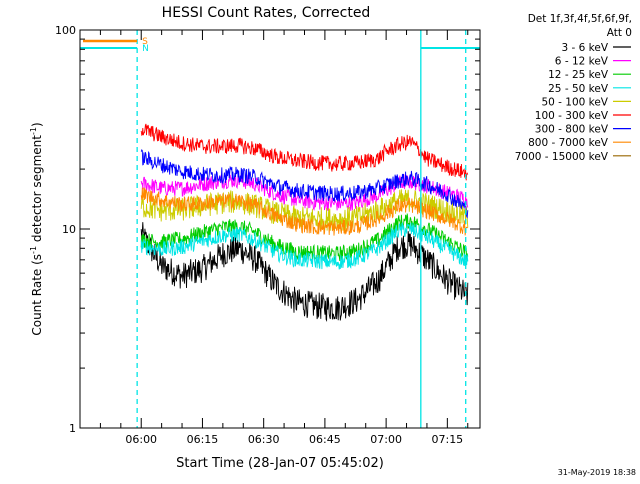  What do you see at coordinates (304, 192) in the screenshot?
I see `series-1-line` at bounding box center [304, 192].